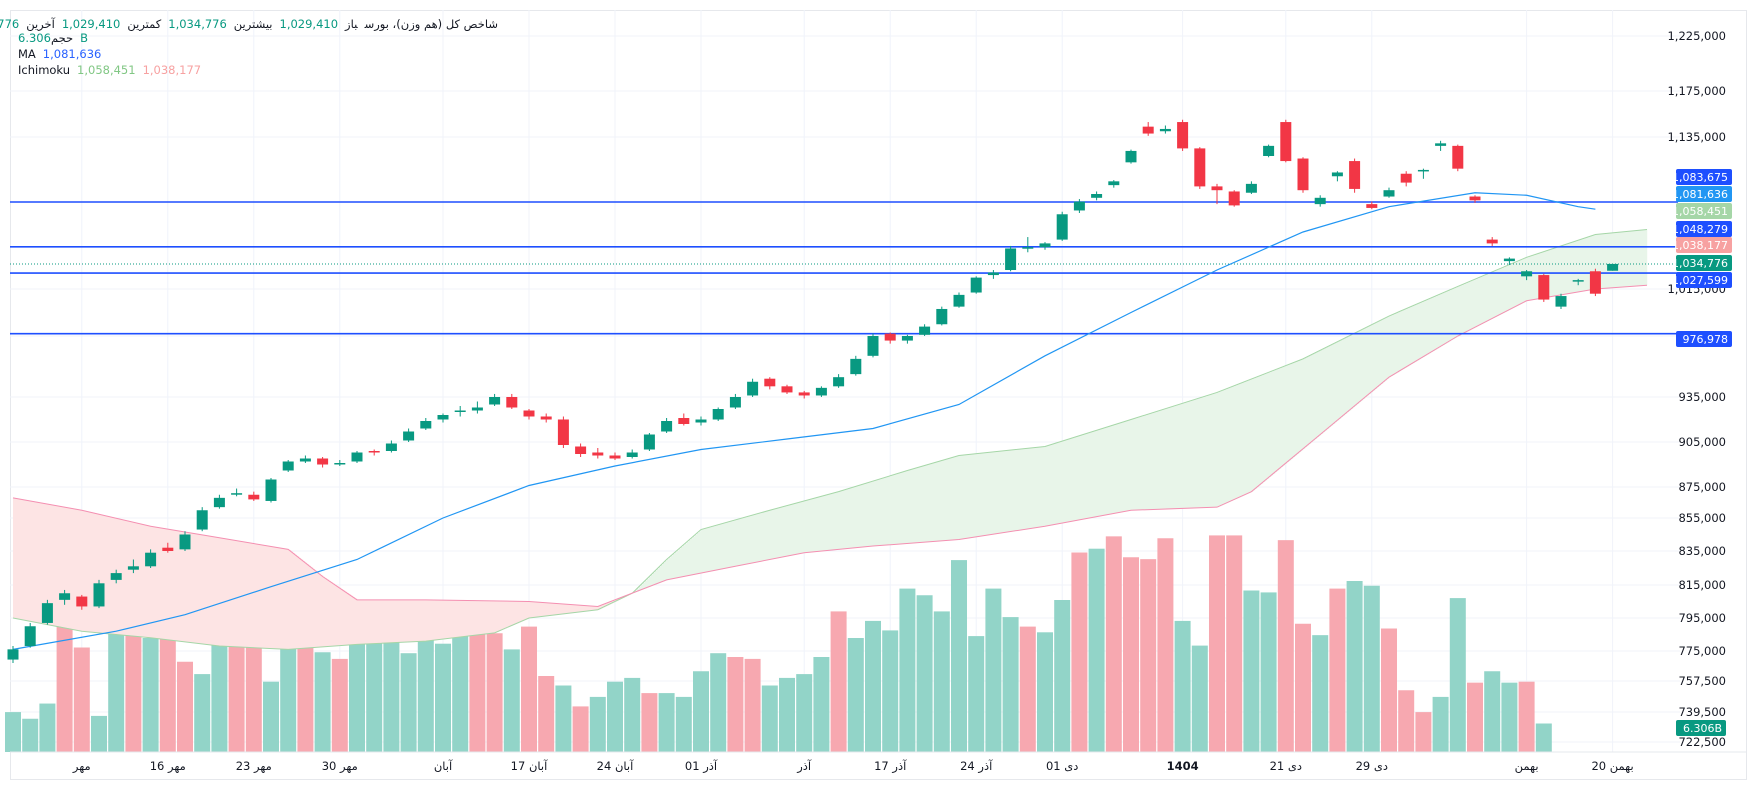 This screenshot has height=790, width=1757. Describe the element at coordinates (1527, 766) in the screenshot. I see `time-tick-label: بهمن` at that location.